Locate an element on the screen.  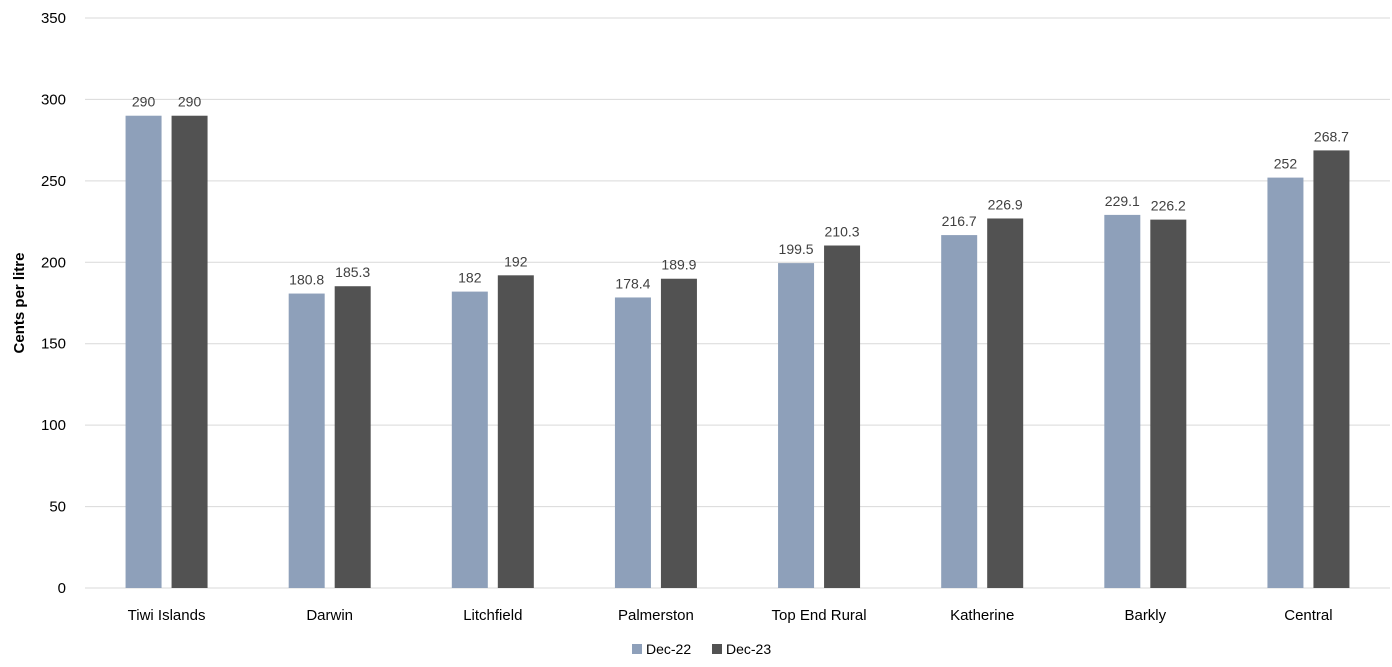
data-label-dec-22-4: 199.5 is located at coordinates (796, 249).